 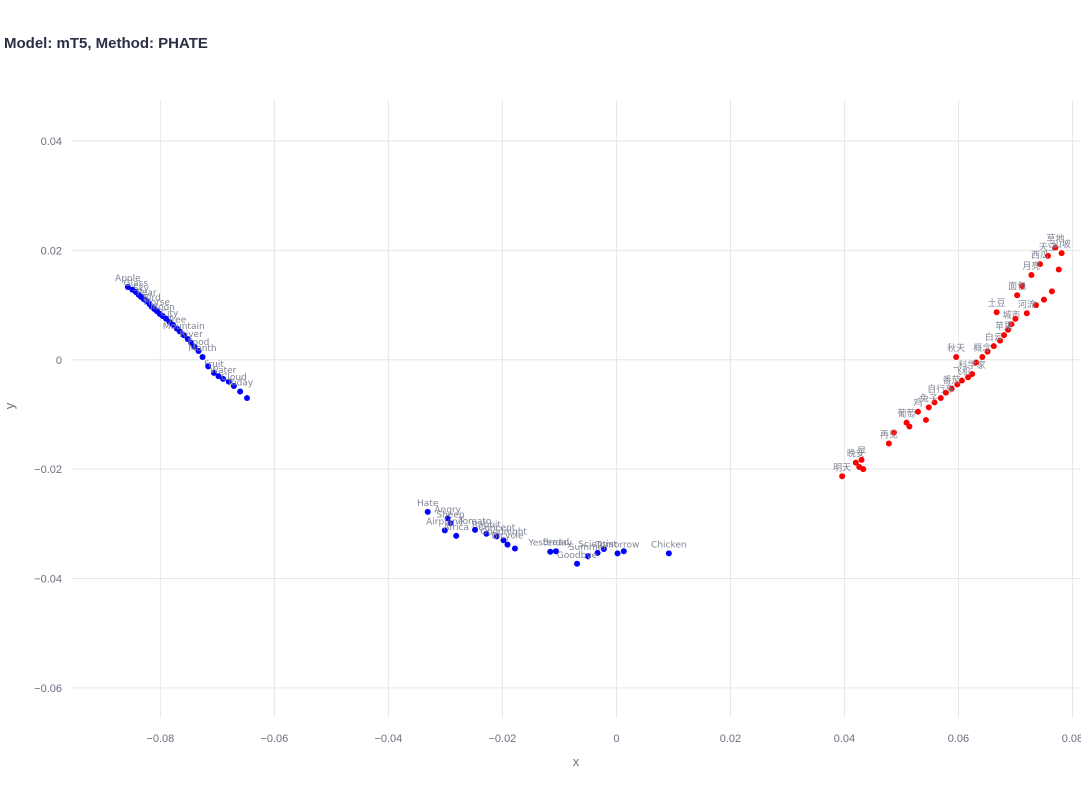 I want to click on x-tick-label: −0.08, so click(x=160, y=739).